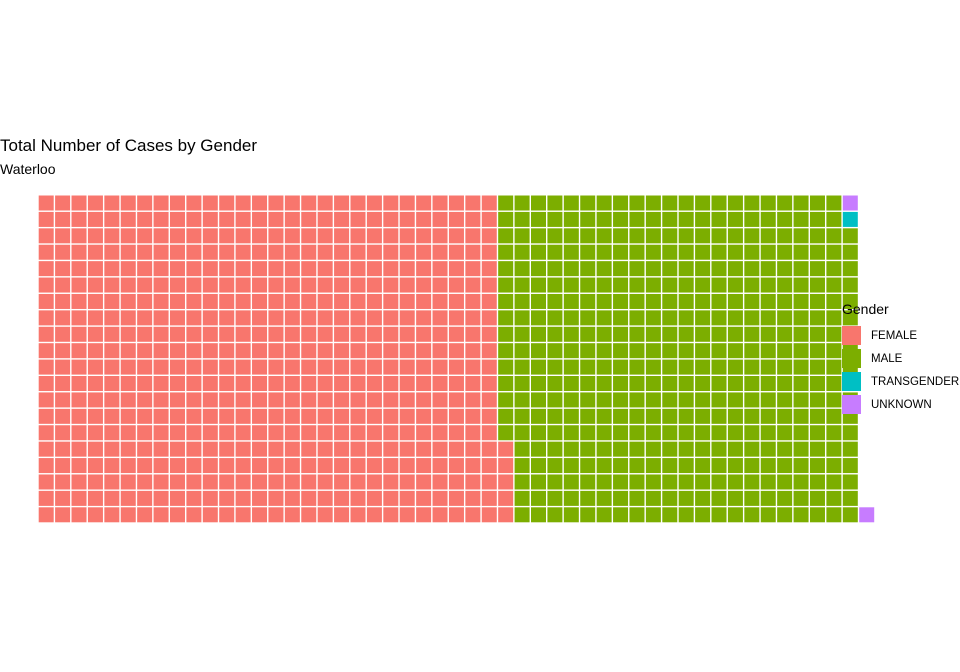 Image resolution: width=960 pixels, height=672 pixels. Describe the element at coordinates (129, 145) in the screenshot. I see `chart-title: Total Number of Cases by Gender` at that location.